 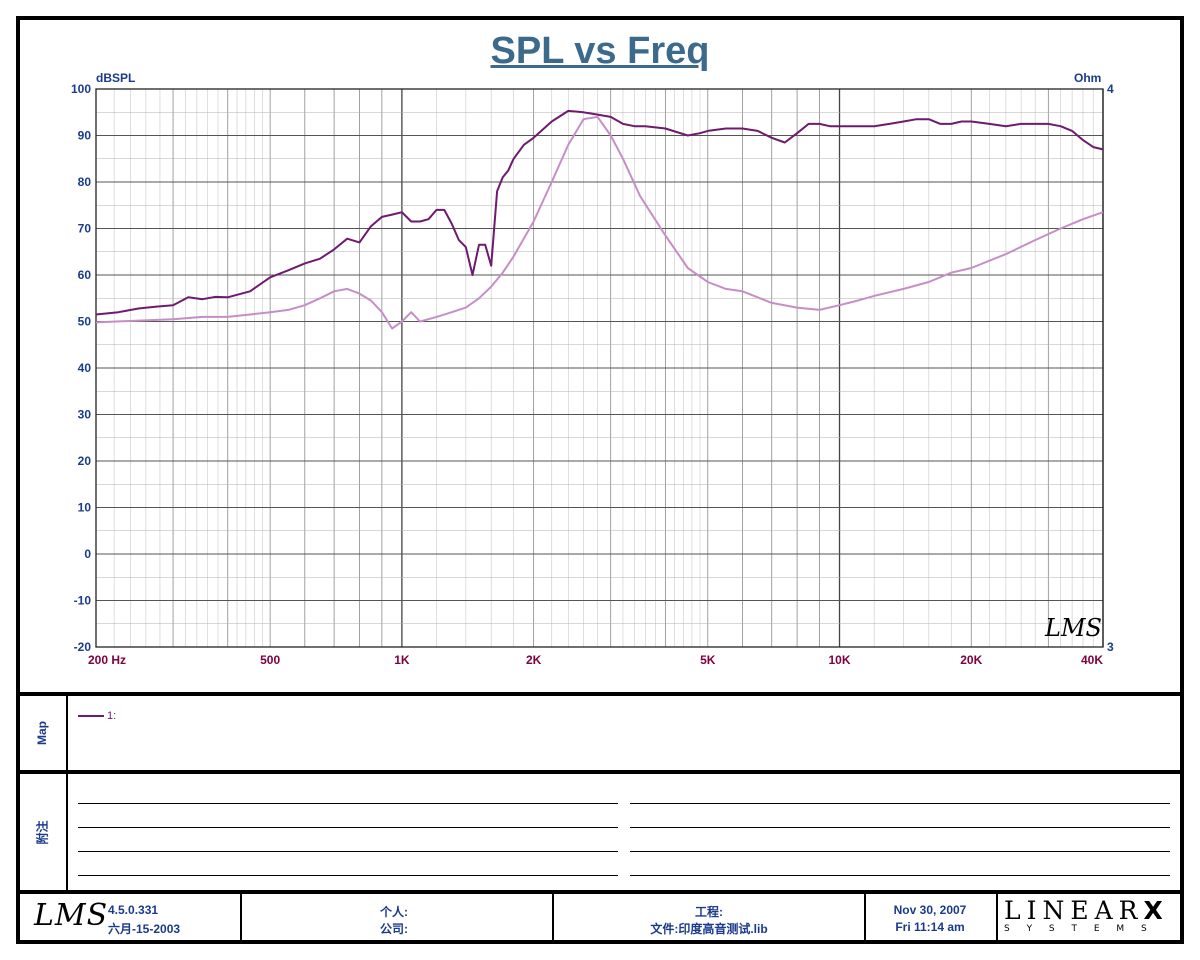 What do you see at coordinates (600, 51) in the screenshot?
I see `chart-title: SPL vs Freq` at bounding box center [600, 51].